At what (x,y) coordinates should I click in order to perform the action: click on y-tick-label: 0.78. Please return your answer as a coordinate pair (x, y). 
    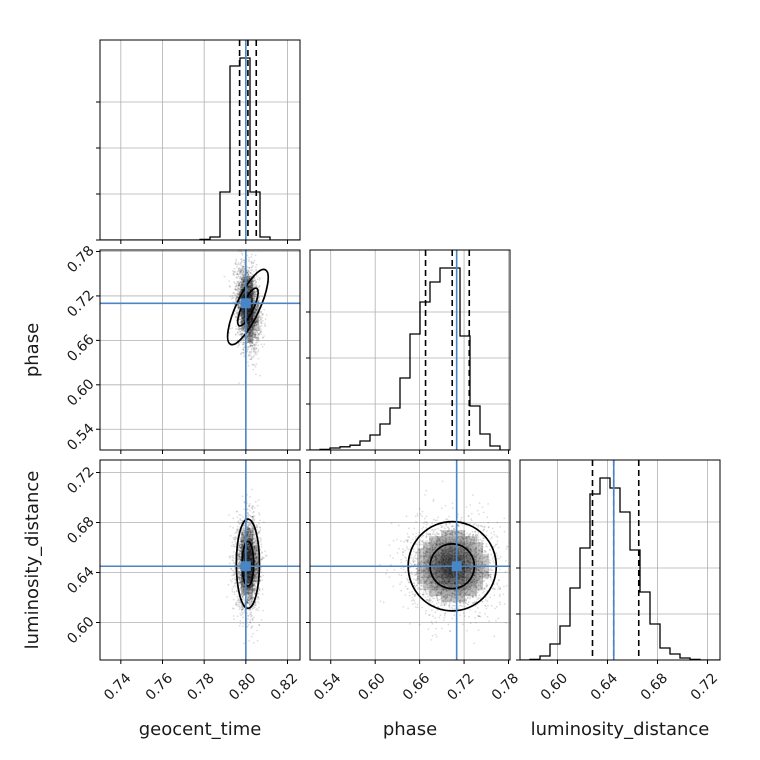
    Looking at the image, I should click on (80, 259).